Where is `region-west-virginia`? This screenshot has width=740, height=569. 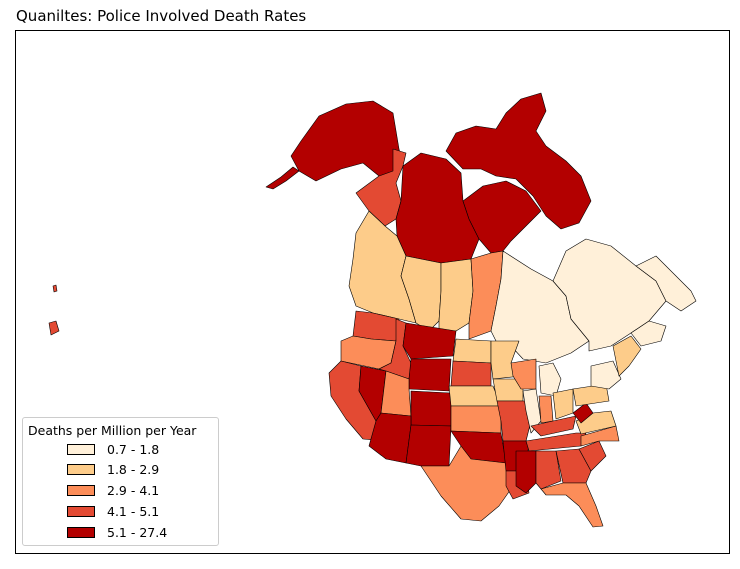
region-west-virginia is located at coordinates (583, 413).